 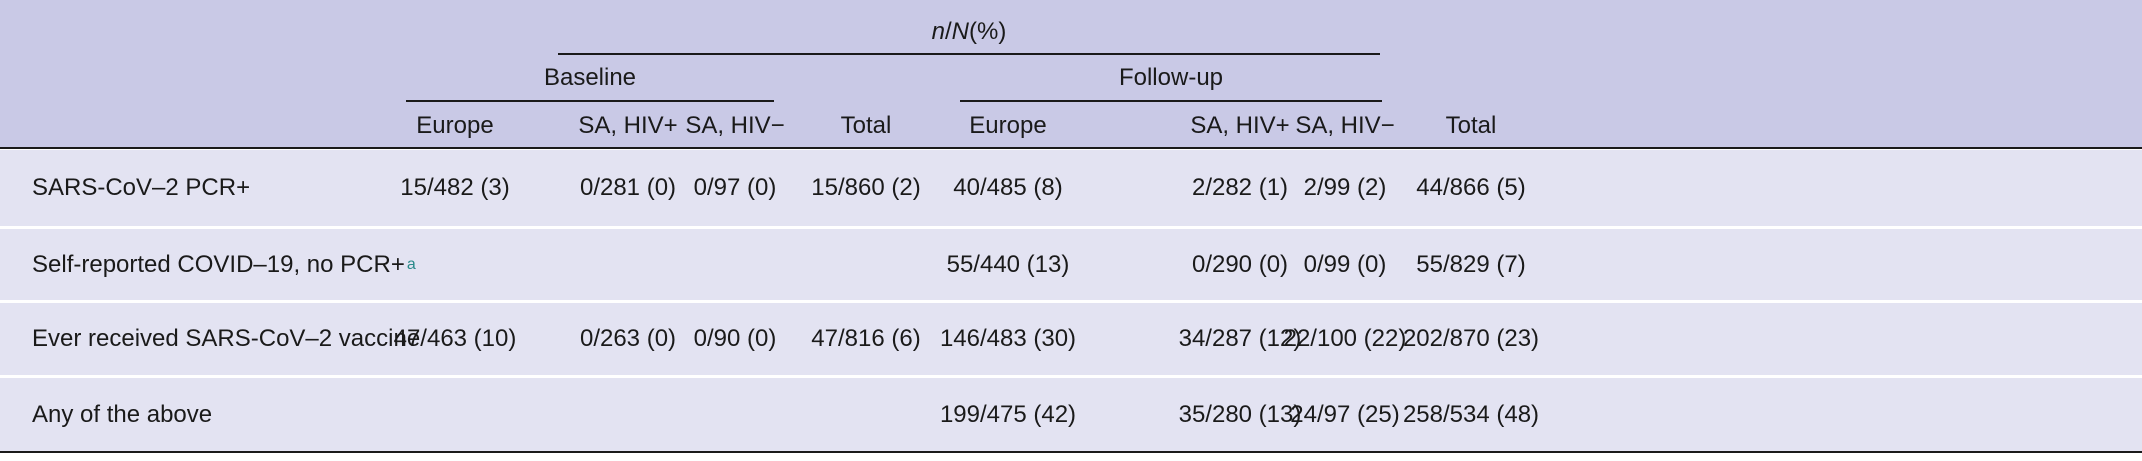 What do you see at coordinates (1240, 125) in the screenshot?
I see `col-header-sa-hivpos-followup: SA, HIV+` at bounding box center [1240, 125].